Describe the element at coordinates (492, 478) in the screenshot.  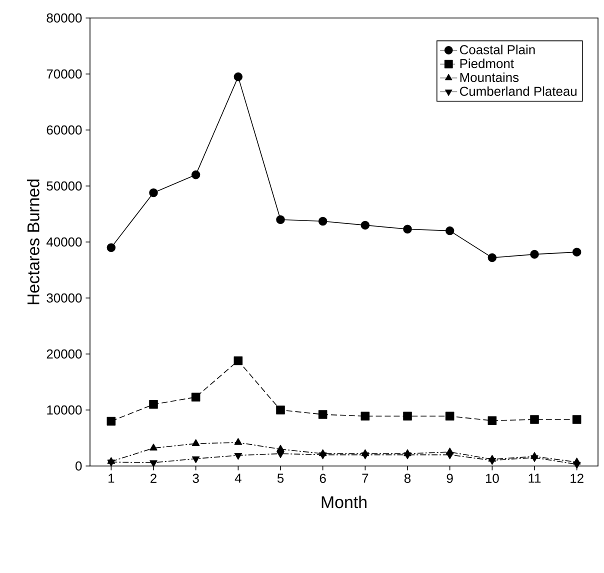
I see `x-tick-label: 10` at that location.